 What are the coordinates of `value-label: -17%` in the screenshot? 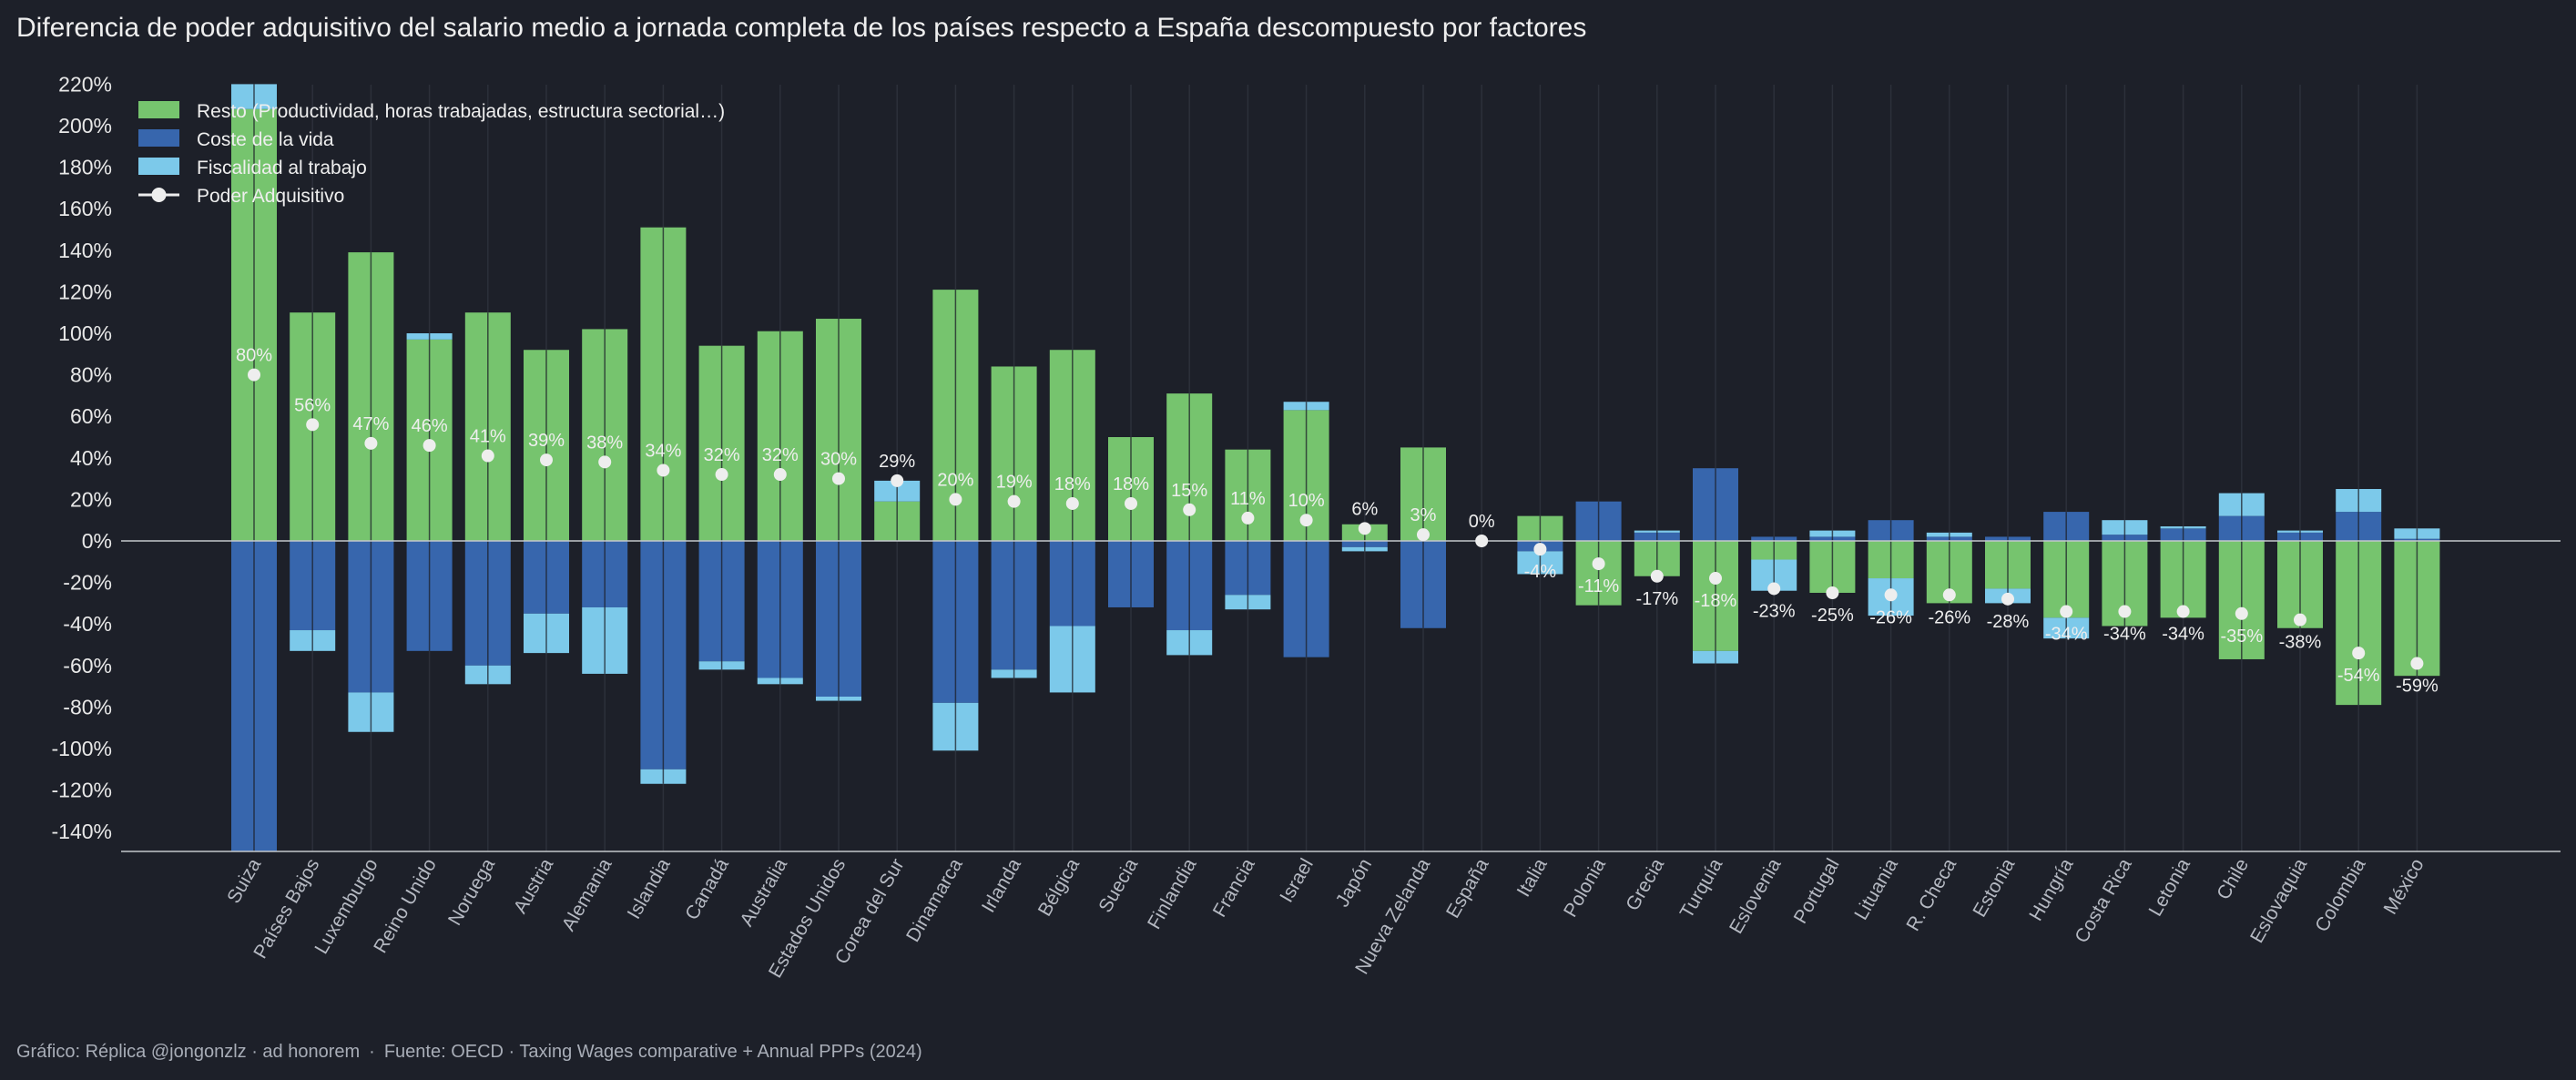 It's located at (1656, 599).